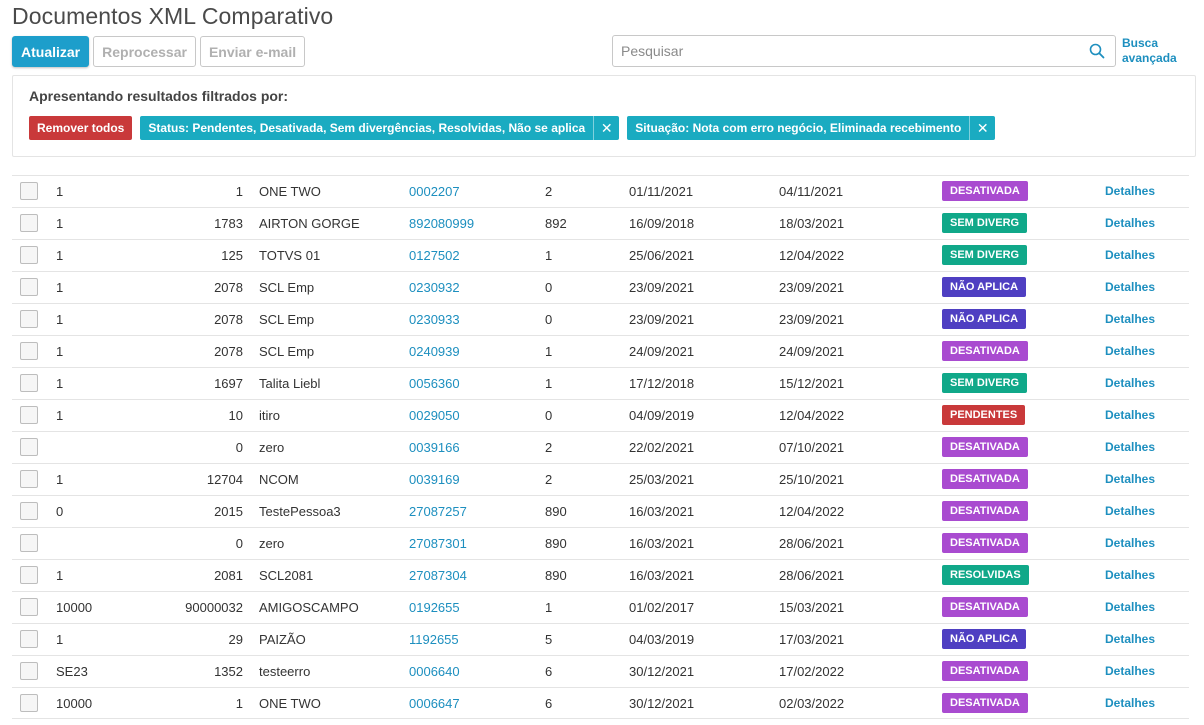  Describe the element at coordinates (434, 383) in the screenshot. I see `cell-document-link: 0056360` at that location.